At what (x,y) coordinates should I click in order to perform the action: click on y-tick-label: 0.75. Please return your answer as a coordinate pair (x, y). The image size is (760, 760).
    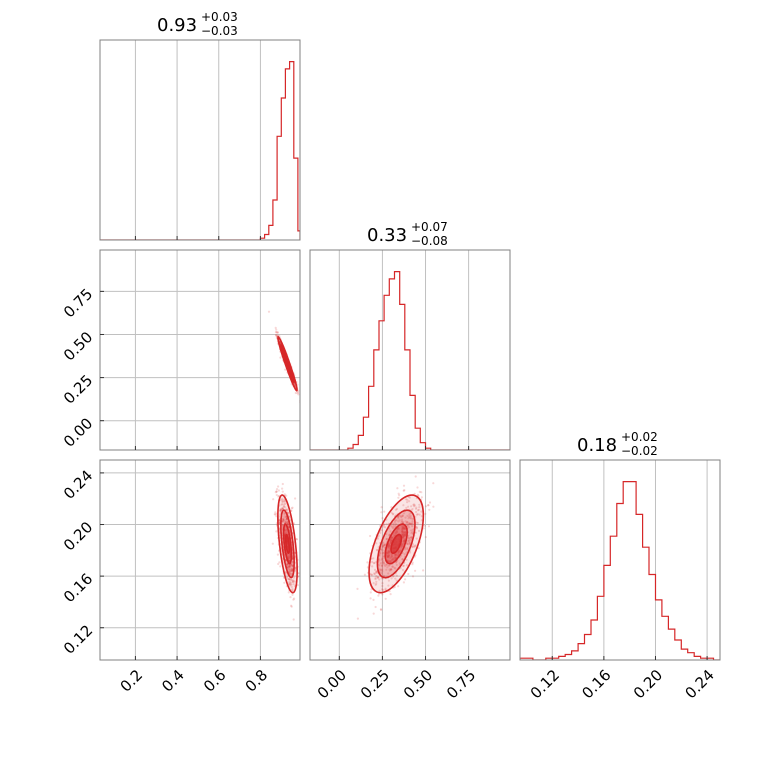
    Looking at the image, I should click on (78, 303).